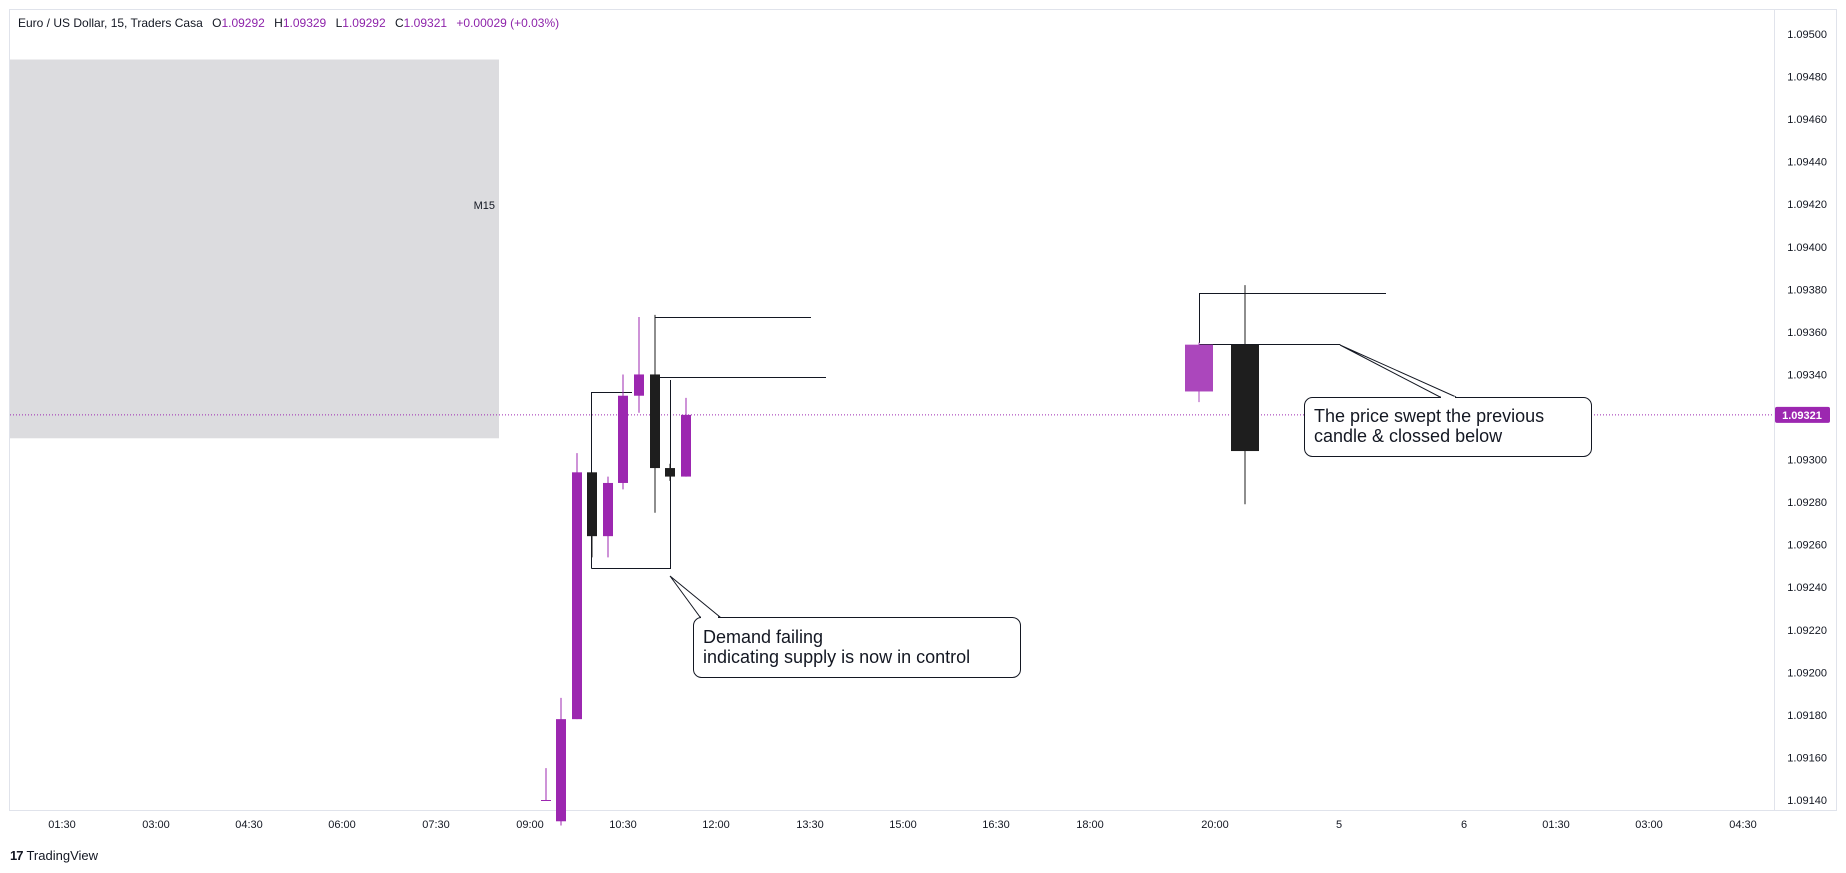 The width and height of the screenshot is (1846, 873). I want to click on callout-line-1: The price swept the previous, so click(1429, 416).